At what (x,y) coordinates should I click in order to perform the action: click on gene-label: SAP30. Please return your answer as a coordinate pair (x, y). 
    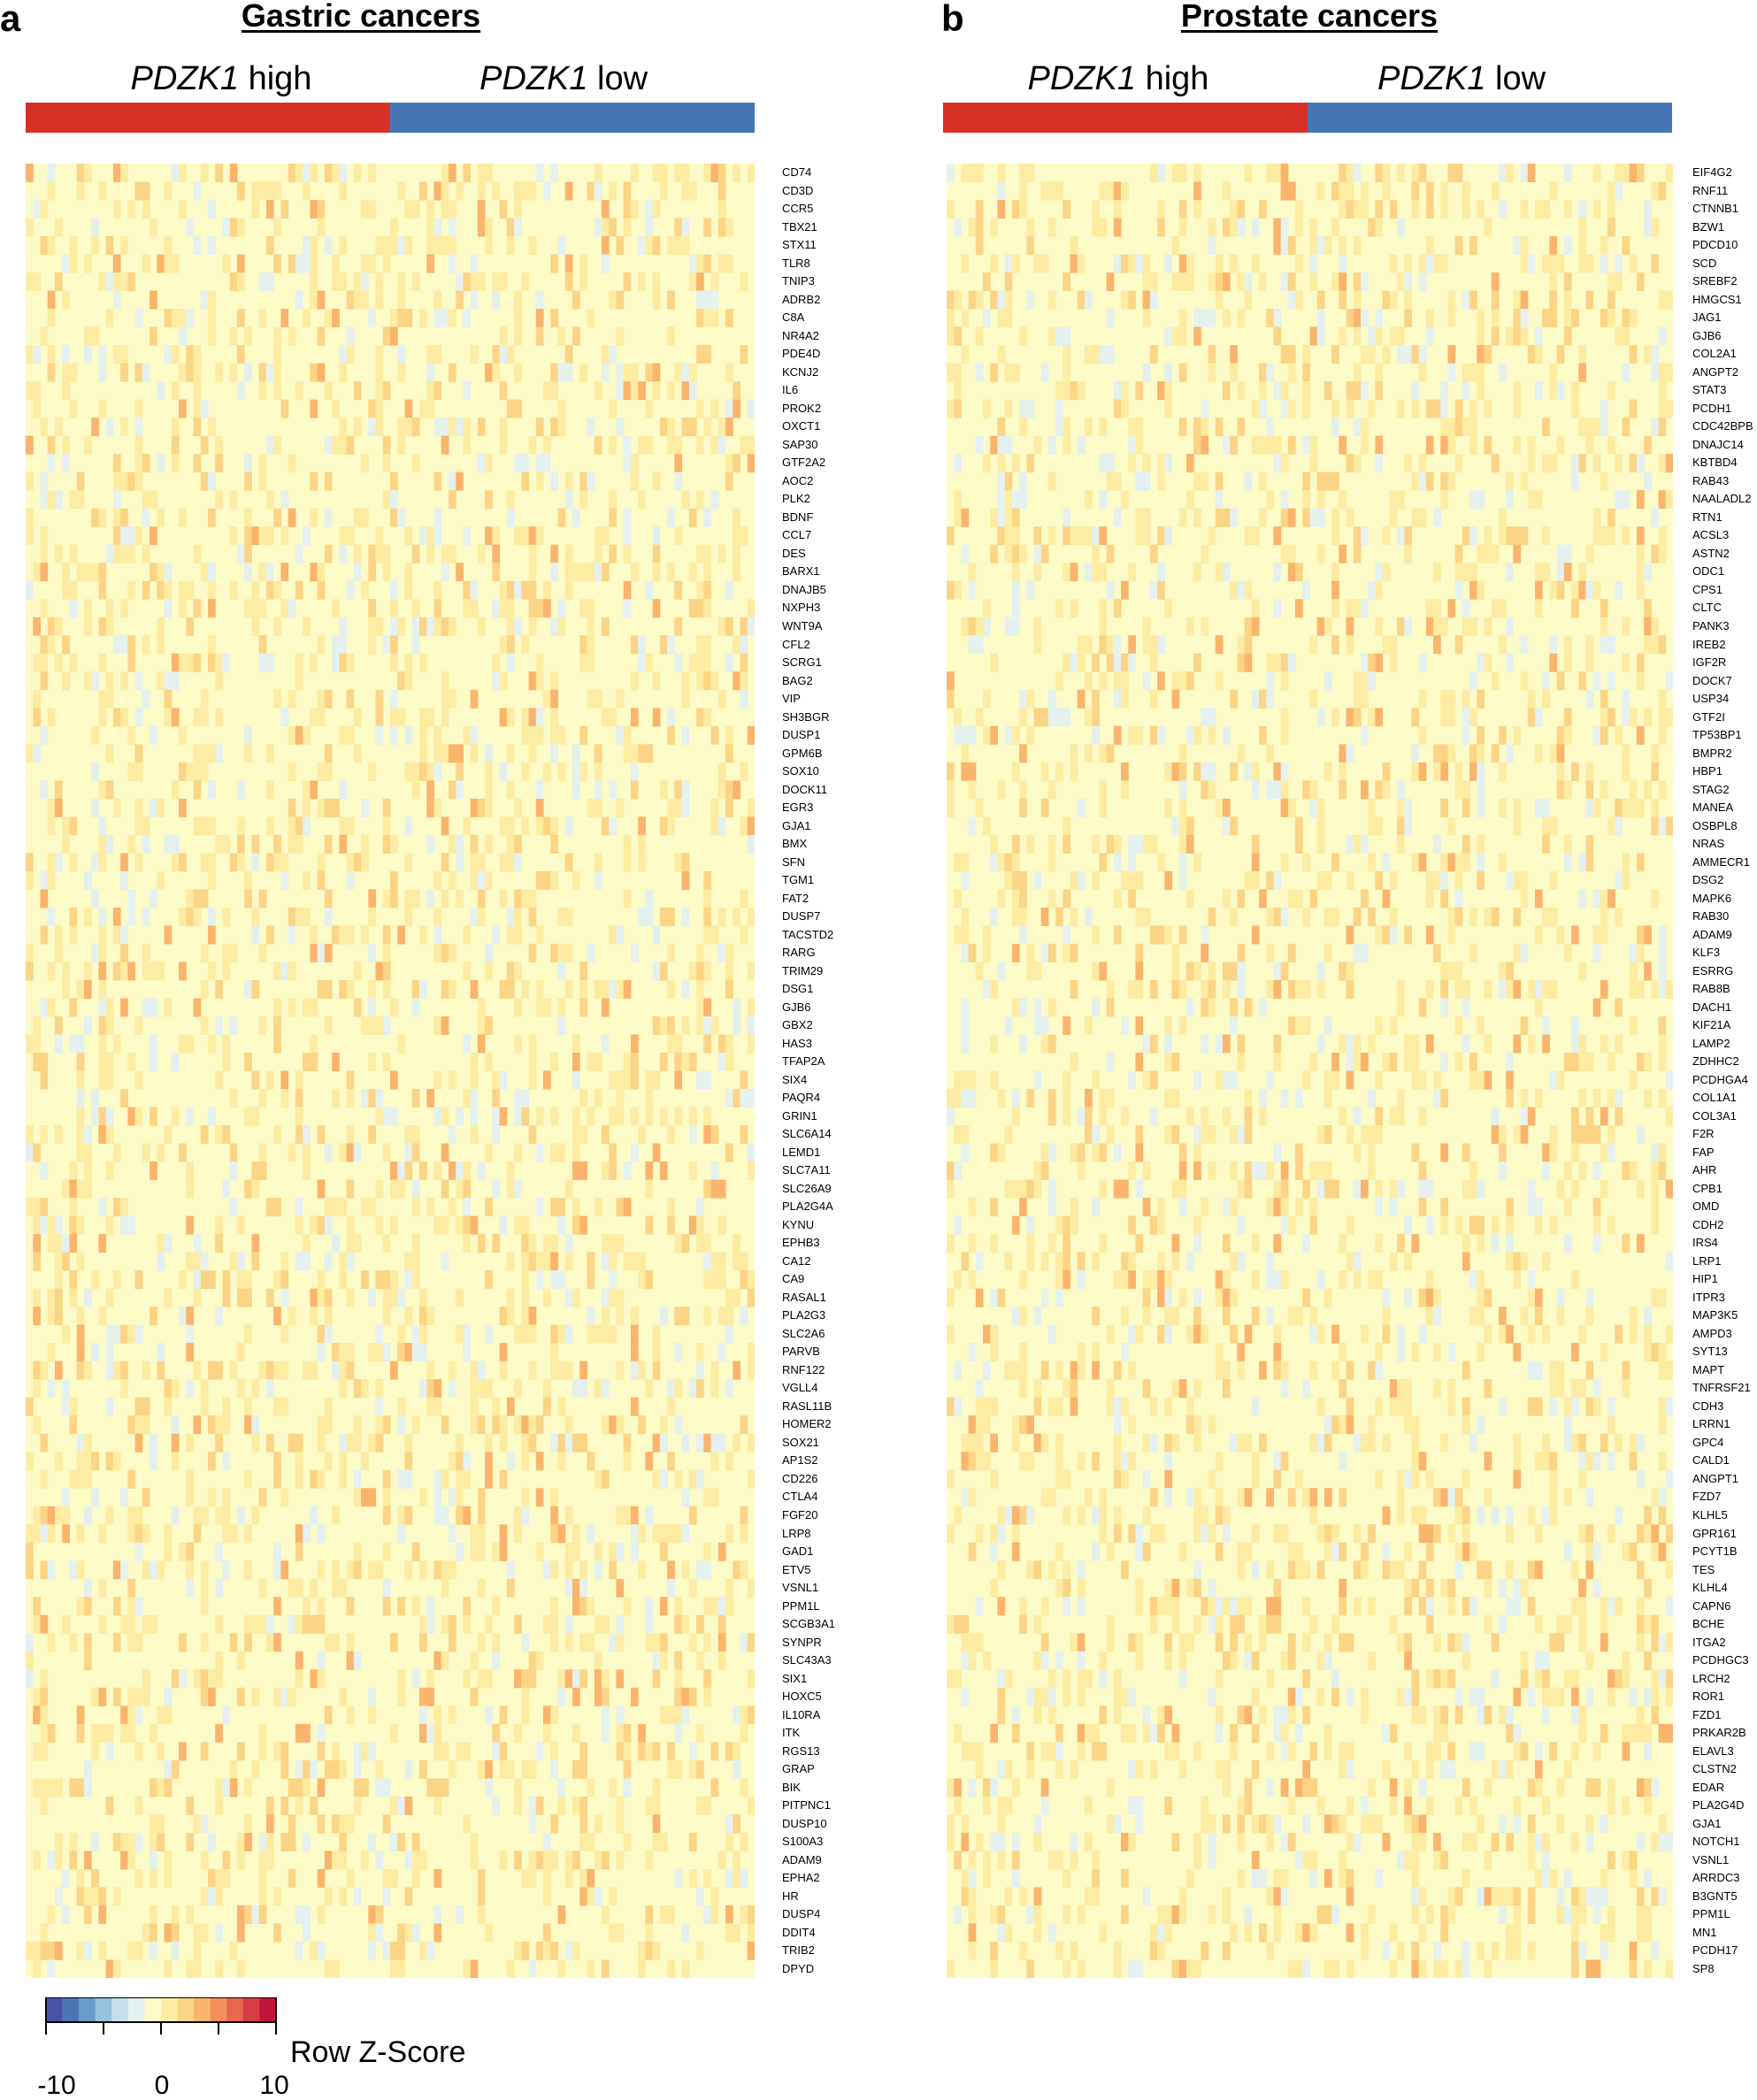
    Looking at the image, I should click on (800, 444).